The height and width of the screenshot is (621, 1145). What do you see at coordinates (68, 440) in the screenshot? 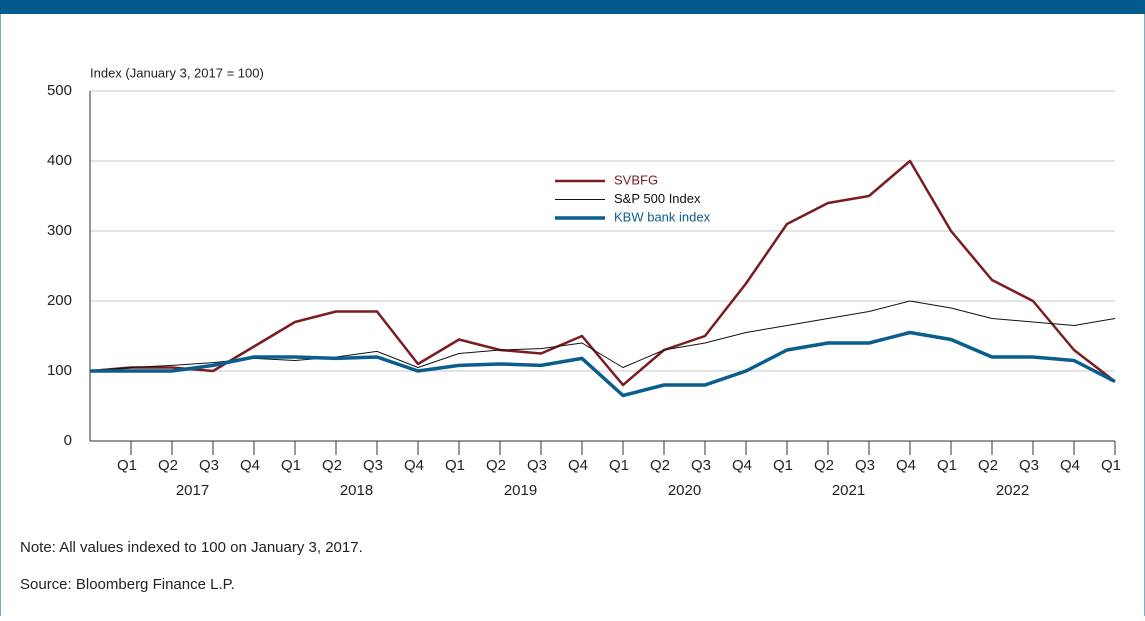
I see `y-tick-label: 0` at bounding box center [68, 440].